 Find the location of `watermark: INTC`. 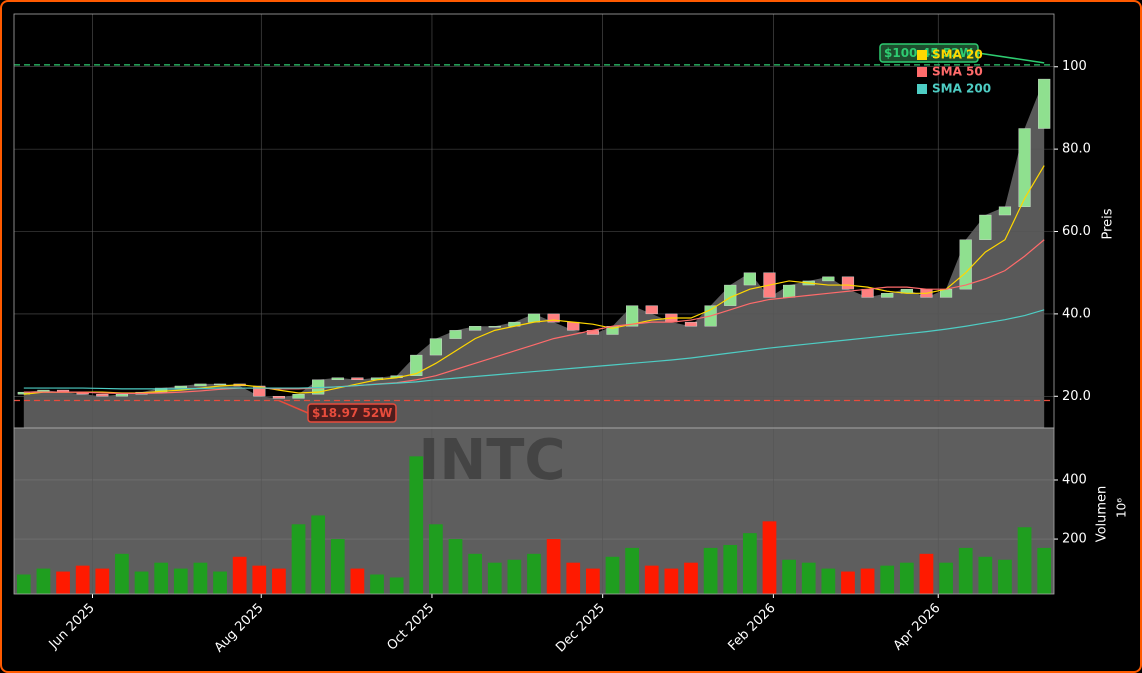

watermark: INTC is located at coordinates (492, 460).